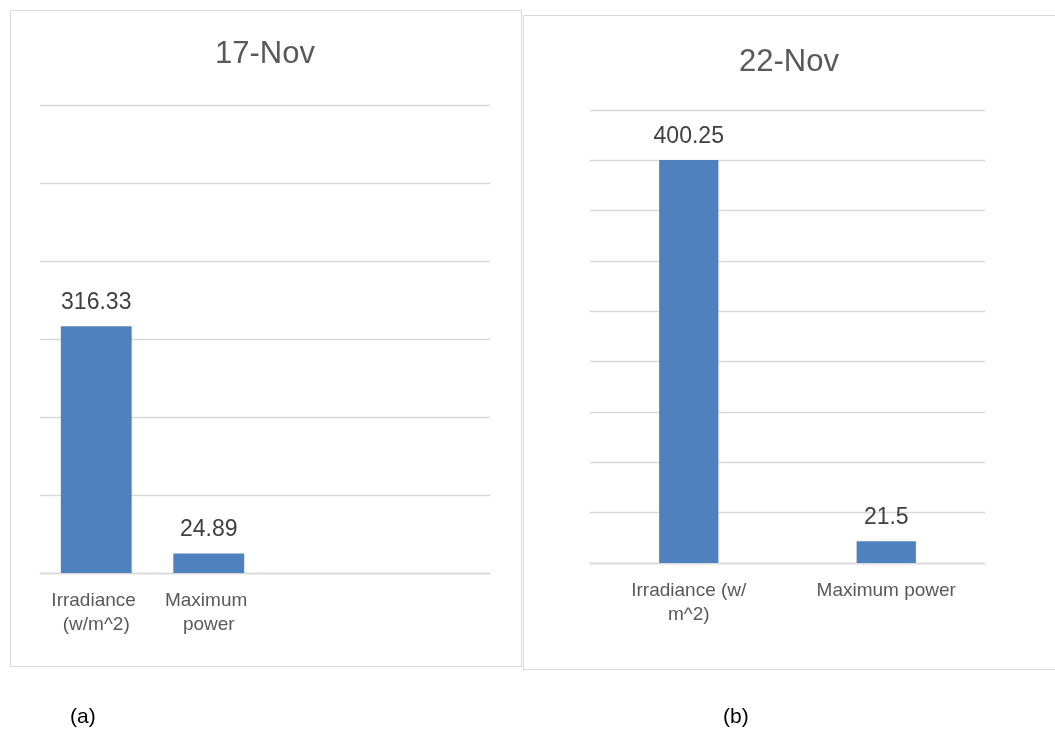 The image size is (1055, 735). Describe the element at coordinates (208, 528) in the screenshot. I see `data-label: 24.89` at that location.